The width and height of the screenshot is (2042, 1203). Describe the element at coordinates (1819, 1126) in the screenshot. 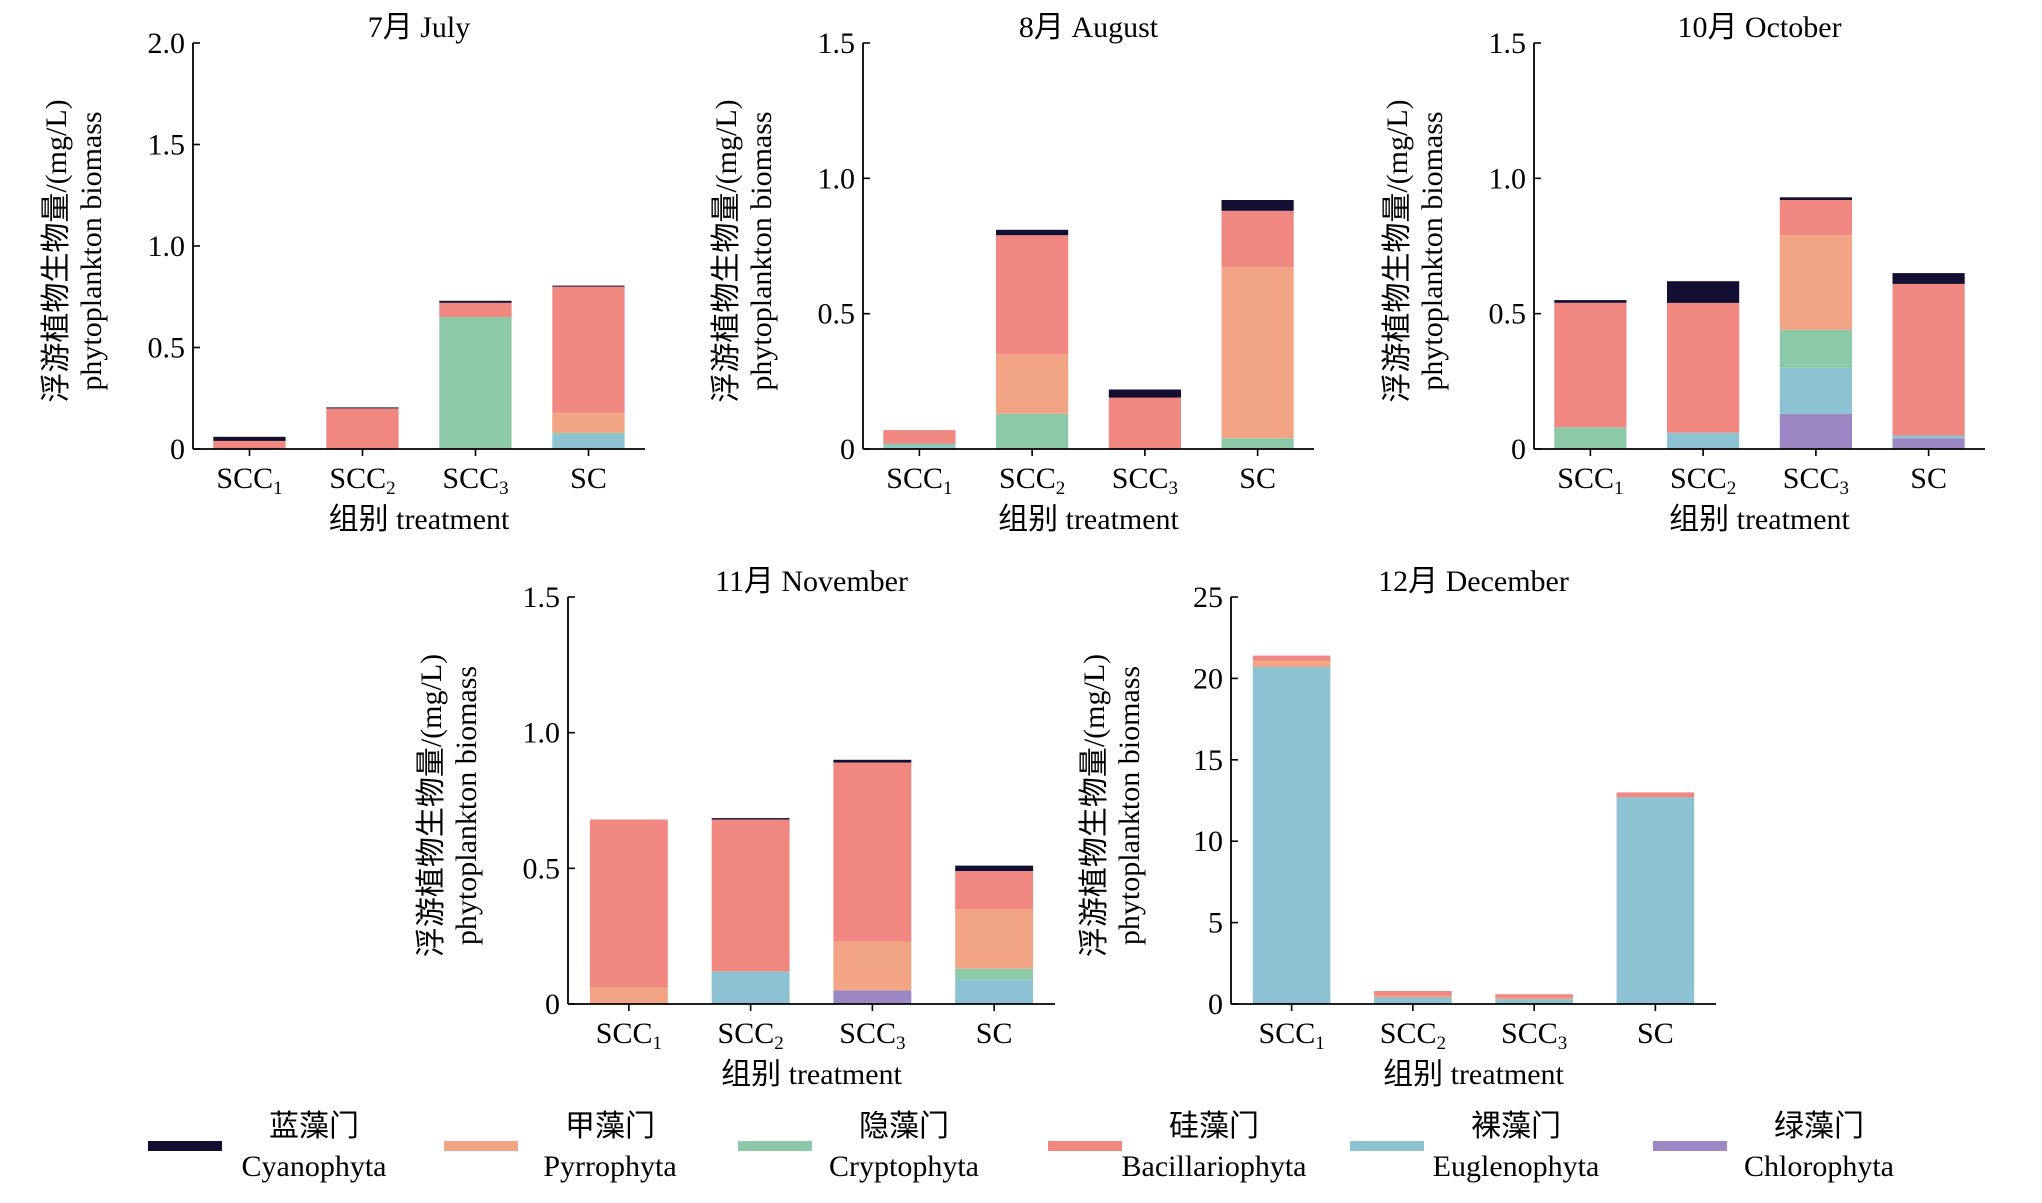

I see `legend-label-zh: 绿藻门` at that location.